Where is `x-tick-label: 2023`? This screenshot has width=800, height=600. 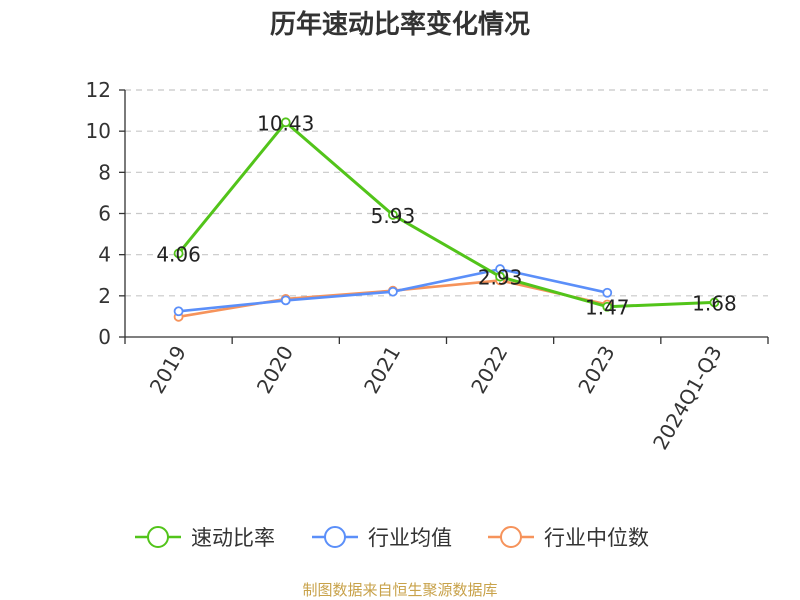
x-tick-label: 2023 is located at coordinates (596, 370).